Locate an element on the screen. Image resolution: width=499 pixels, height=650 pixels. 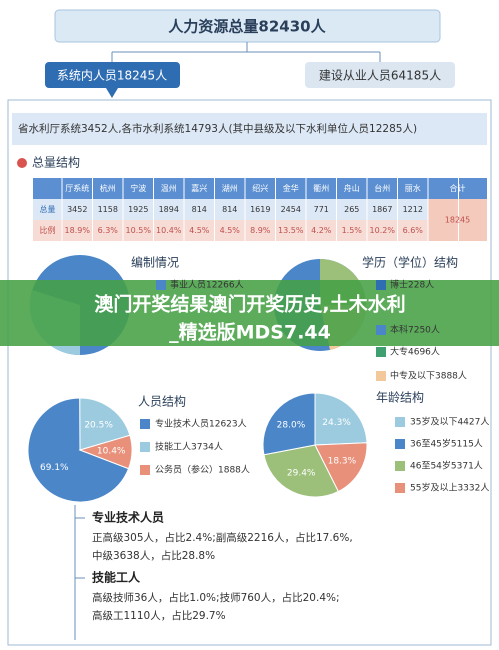
pie-title: 年龄结构 is located at coordinates (400, 397).